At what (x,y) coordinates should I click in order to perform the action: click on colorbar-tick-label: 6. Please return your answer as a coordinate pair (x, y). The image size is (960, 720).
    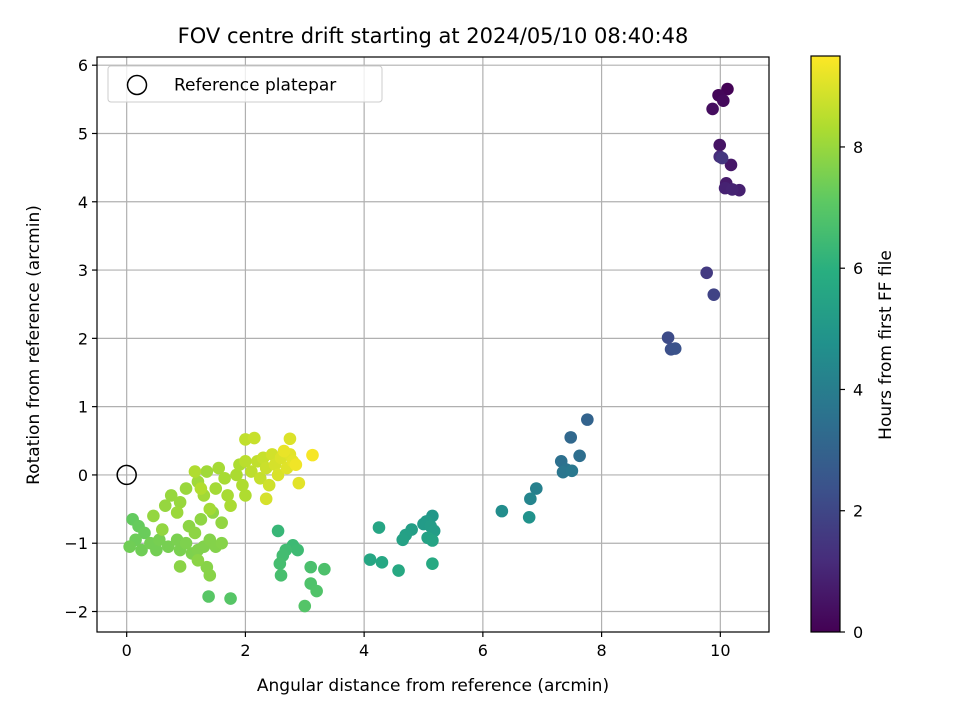
    Looking at the image, I should click on (858, 268).